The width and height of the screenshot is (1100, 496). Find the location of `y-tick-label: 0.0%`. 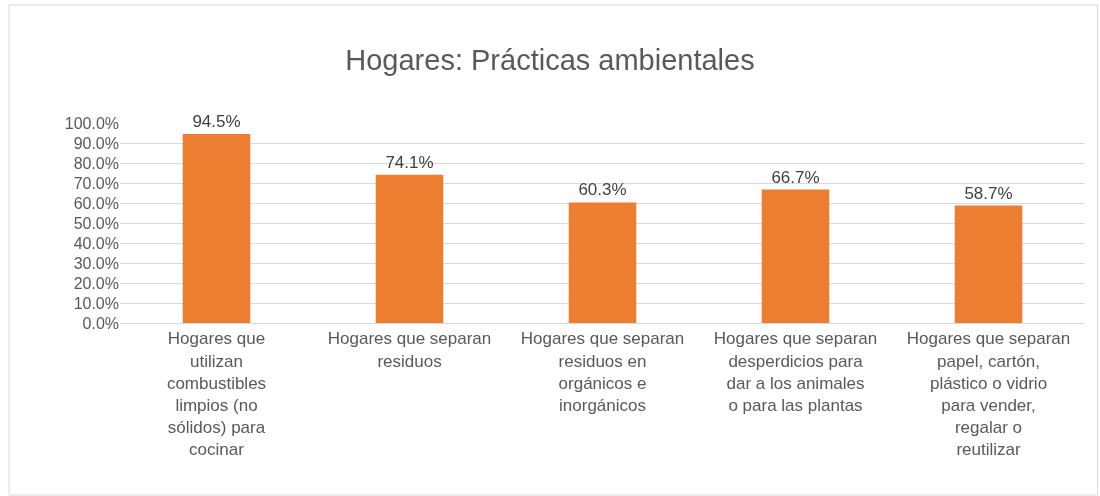

y-tick-label: 0.0% is located at coordinates (100, 323).